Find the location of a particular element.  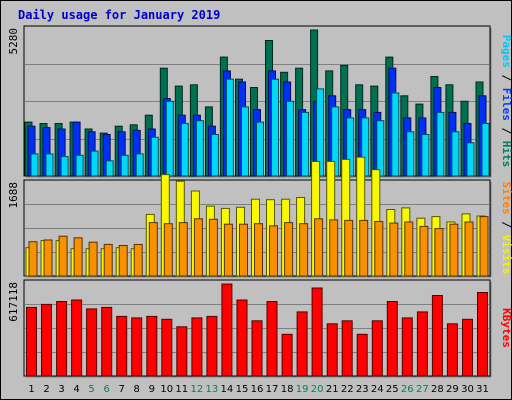

x-tick-label: 21 is located at coordinates (332, 389).